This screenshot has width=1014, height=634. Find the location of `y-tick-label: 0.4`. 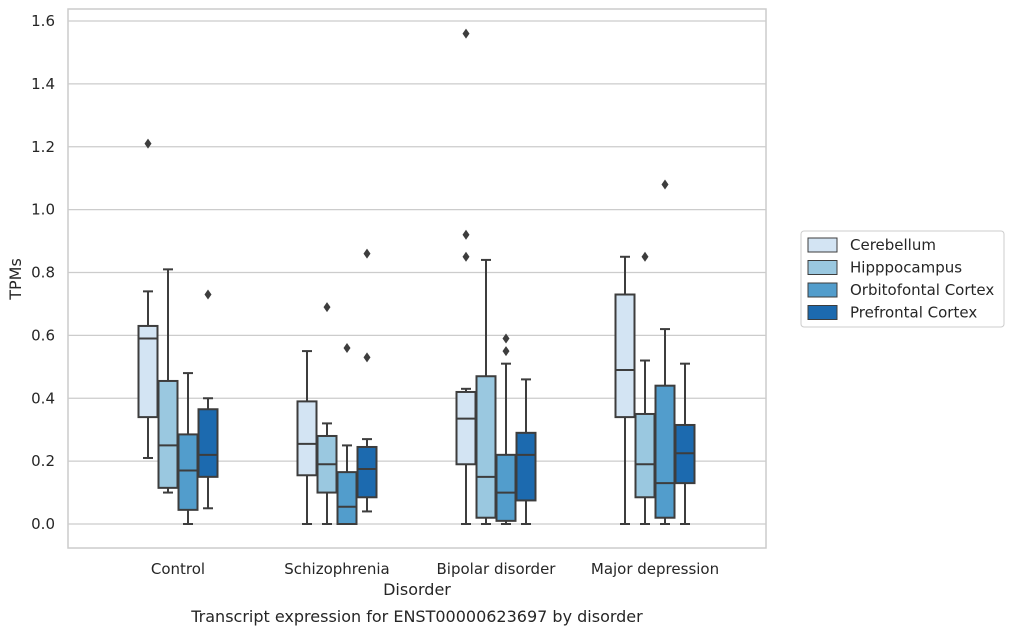

y-tick-label: 0.4 is located at coordinates (43, 398).